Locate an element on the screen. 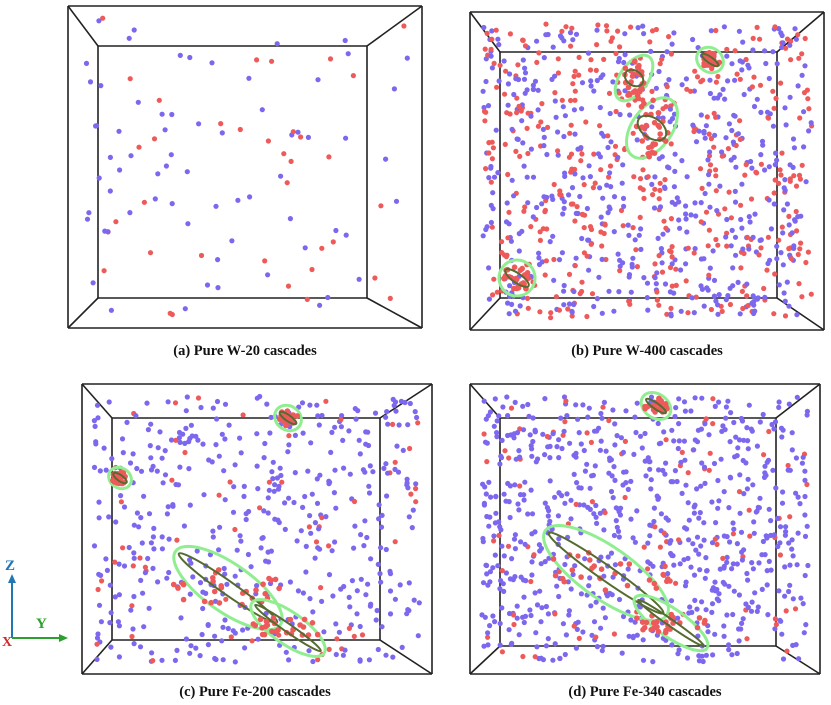 Image resolution: width=831 pixels, height=705 pixels. dislocation-loop is located at coordinates (656, 406).